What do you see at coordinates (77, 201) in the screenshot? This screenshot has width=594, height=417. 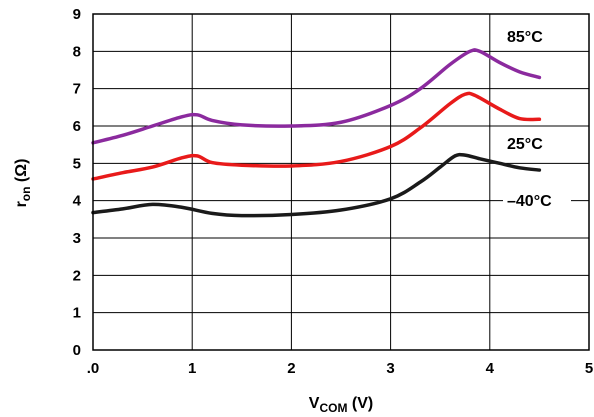 I see `y-tick-label: 4` at bounding box center [77, 201].